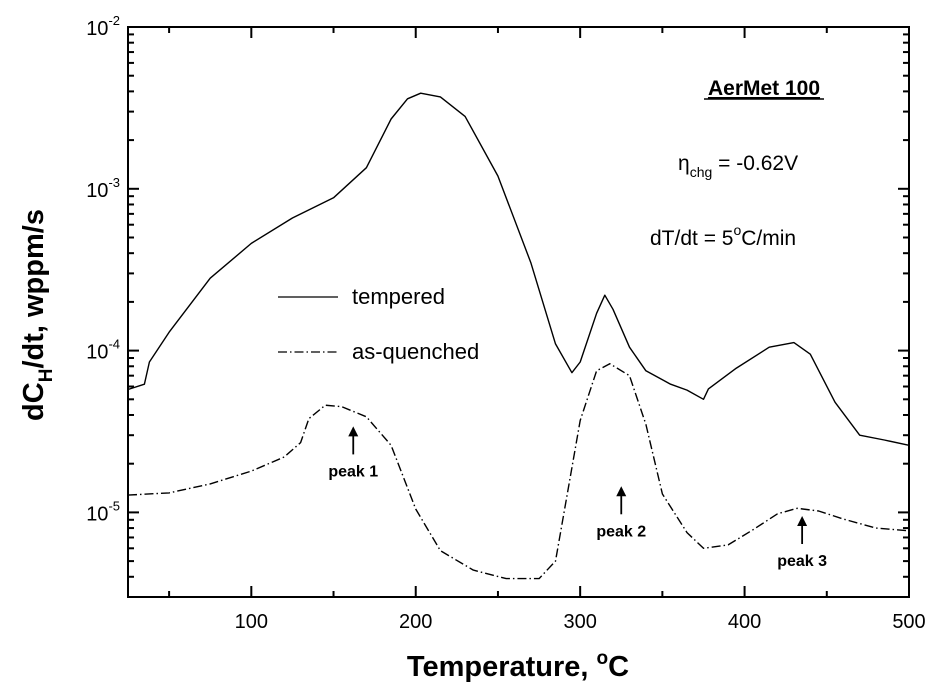 This screenshot has width=937, height=690. I want to click on x-axis-title: Temperature, oC, so click(518, 665).